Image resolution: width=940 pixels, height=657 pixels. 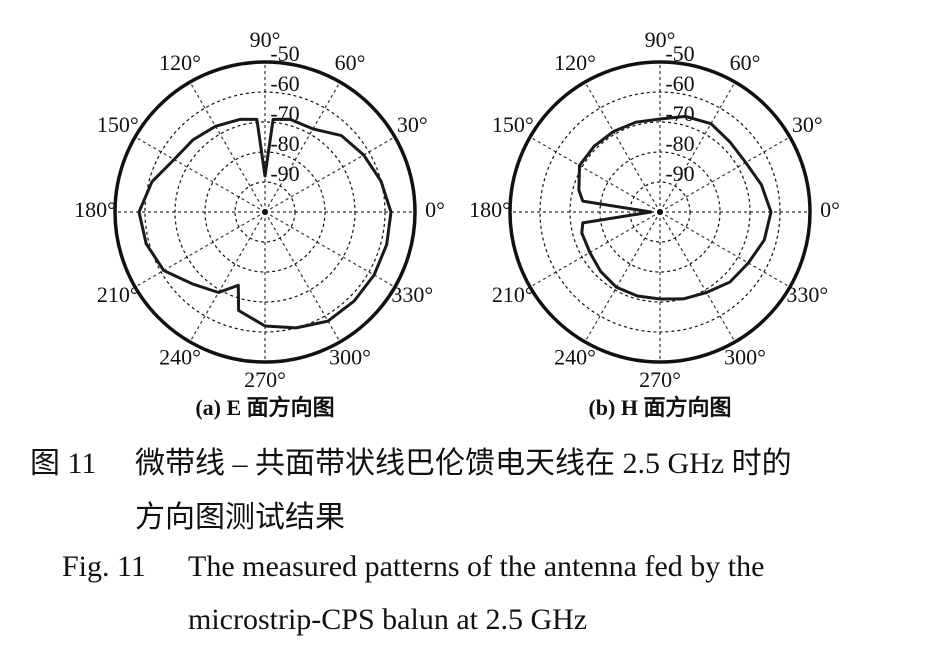 What do you see at coordinates (63, 463) in the screenshot?
I see `caption-label: 图 11` at bounding box center [63, 463].